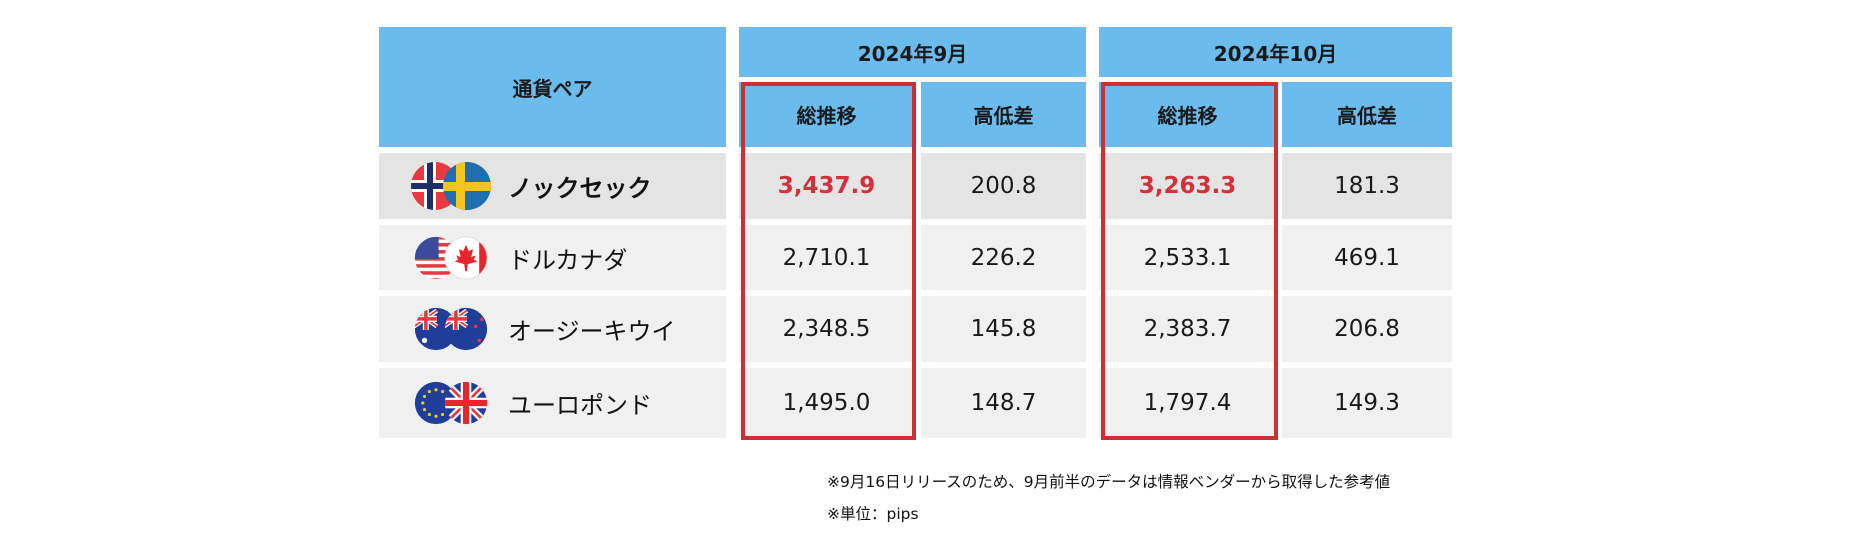  What do you see at coordinates (1003, 186) in the screenshot?
I see `sep-range-cell: 200.8` at bounding box center [1003, 186].